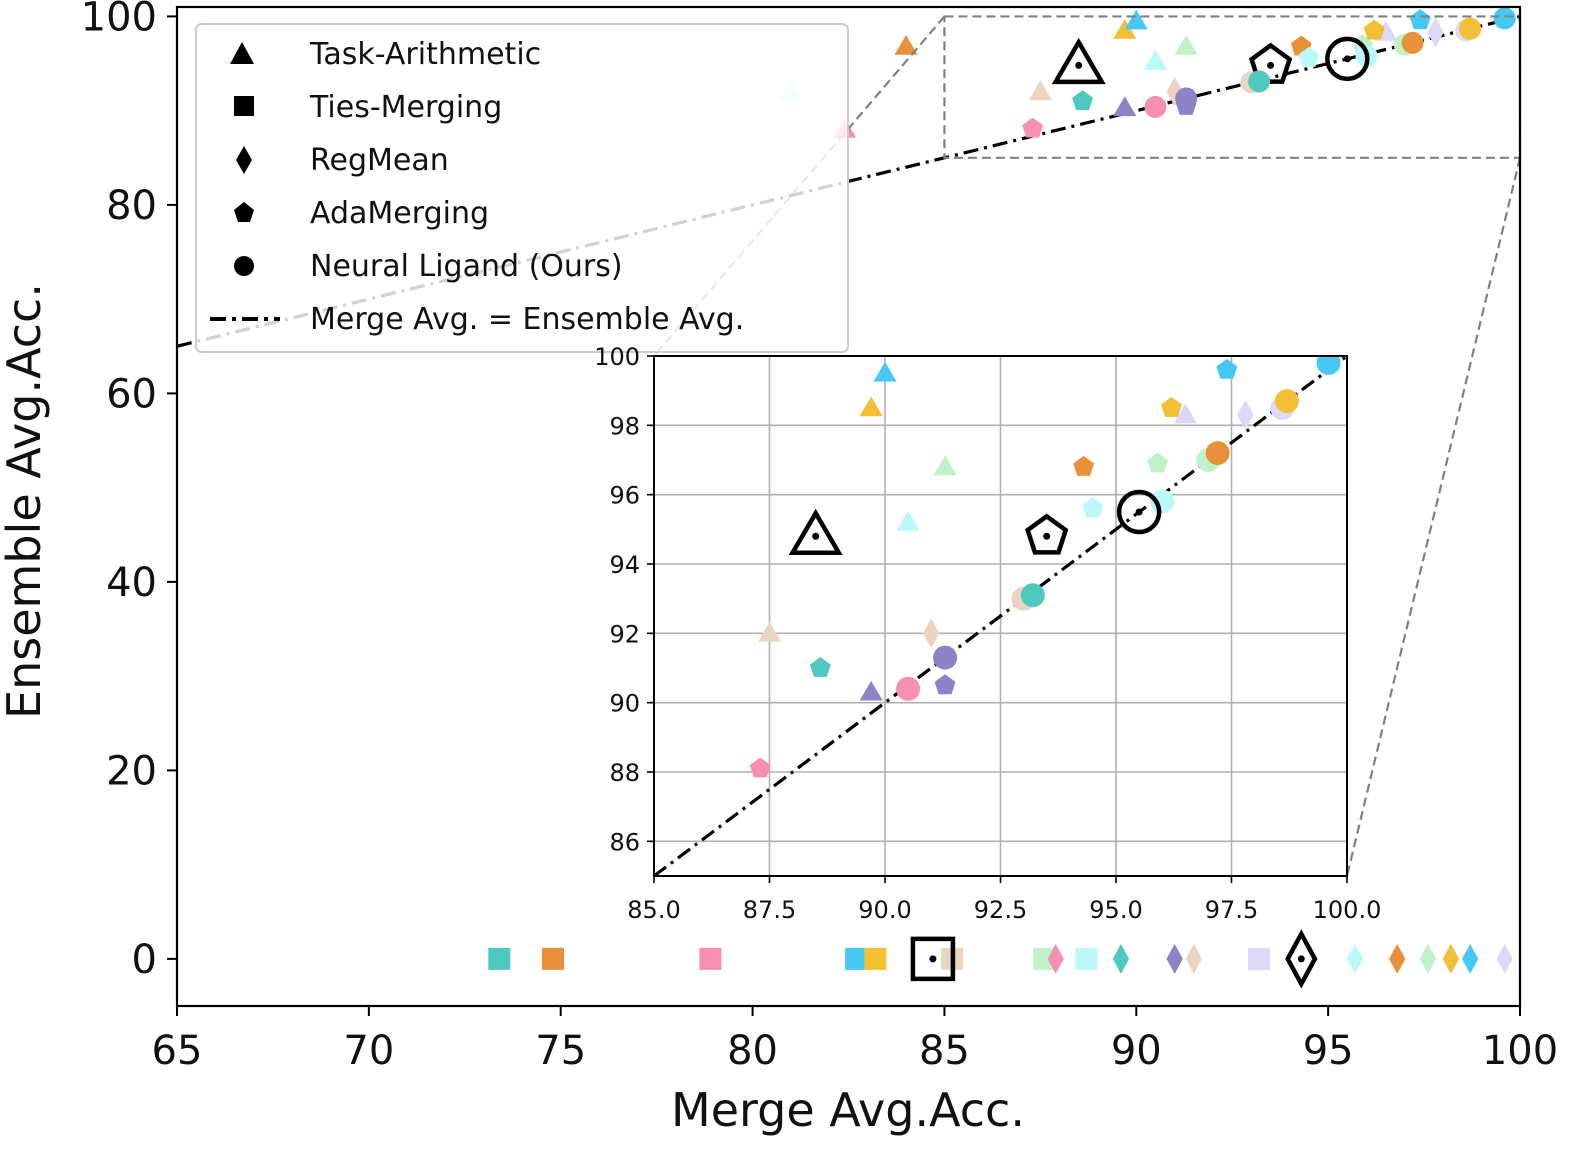  What do you see at coordinates (131, 206) in the screenshot?
I see `y-tick-label: 80` at bounding box center [131, 206].